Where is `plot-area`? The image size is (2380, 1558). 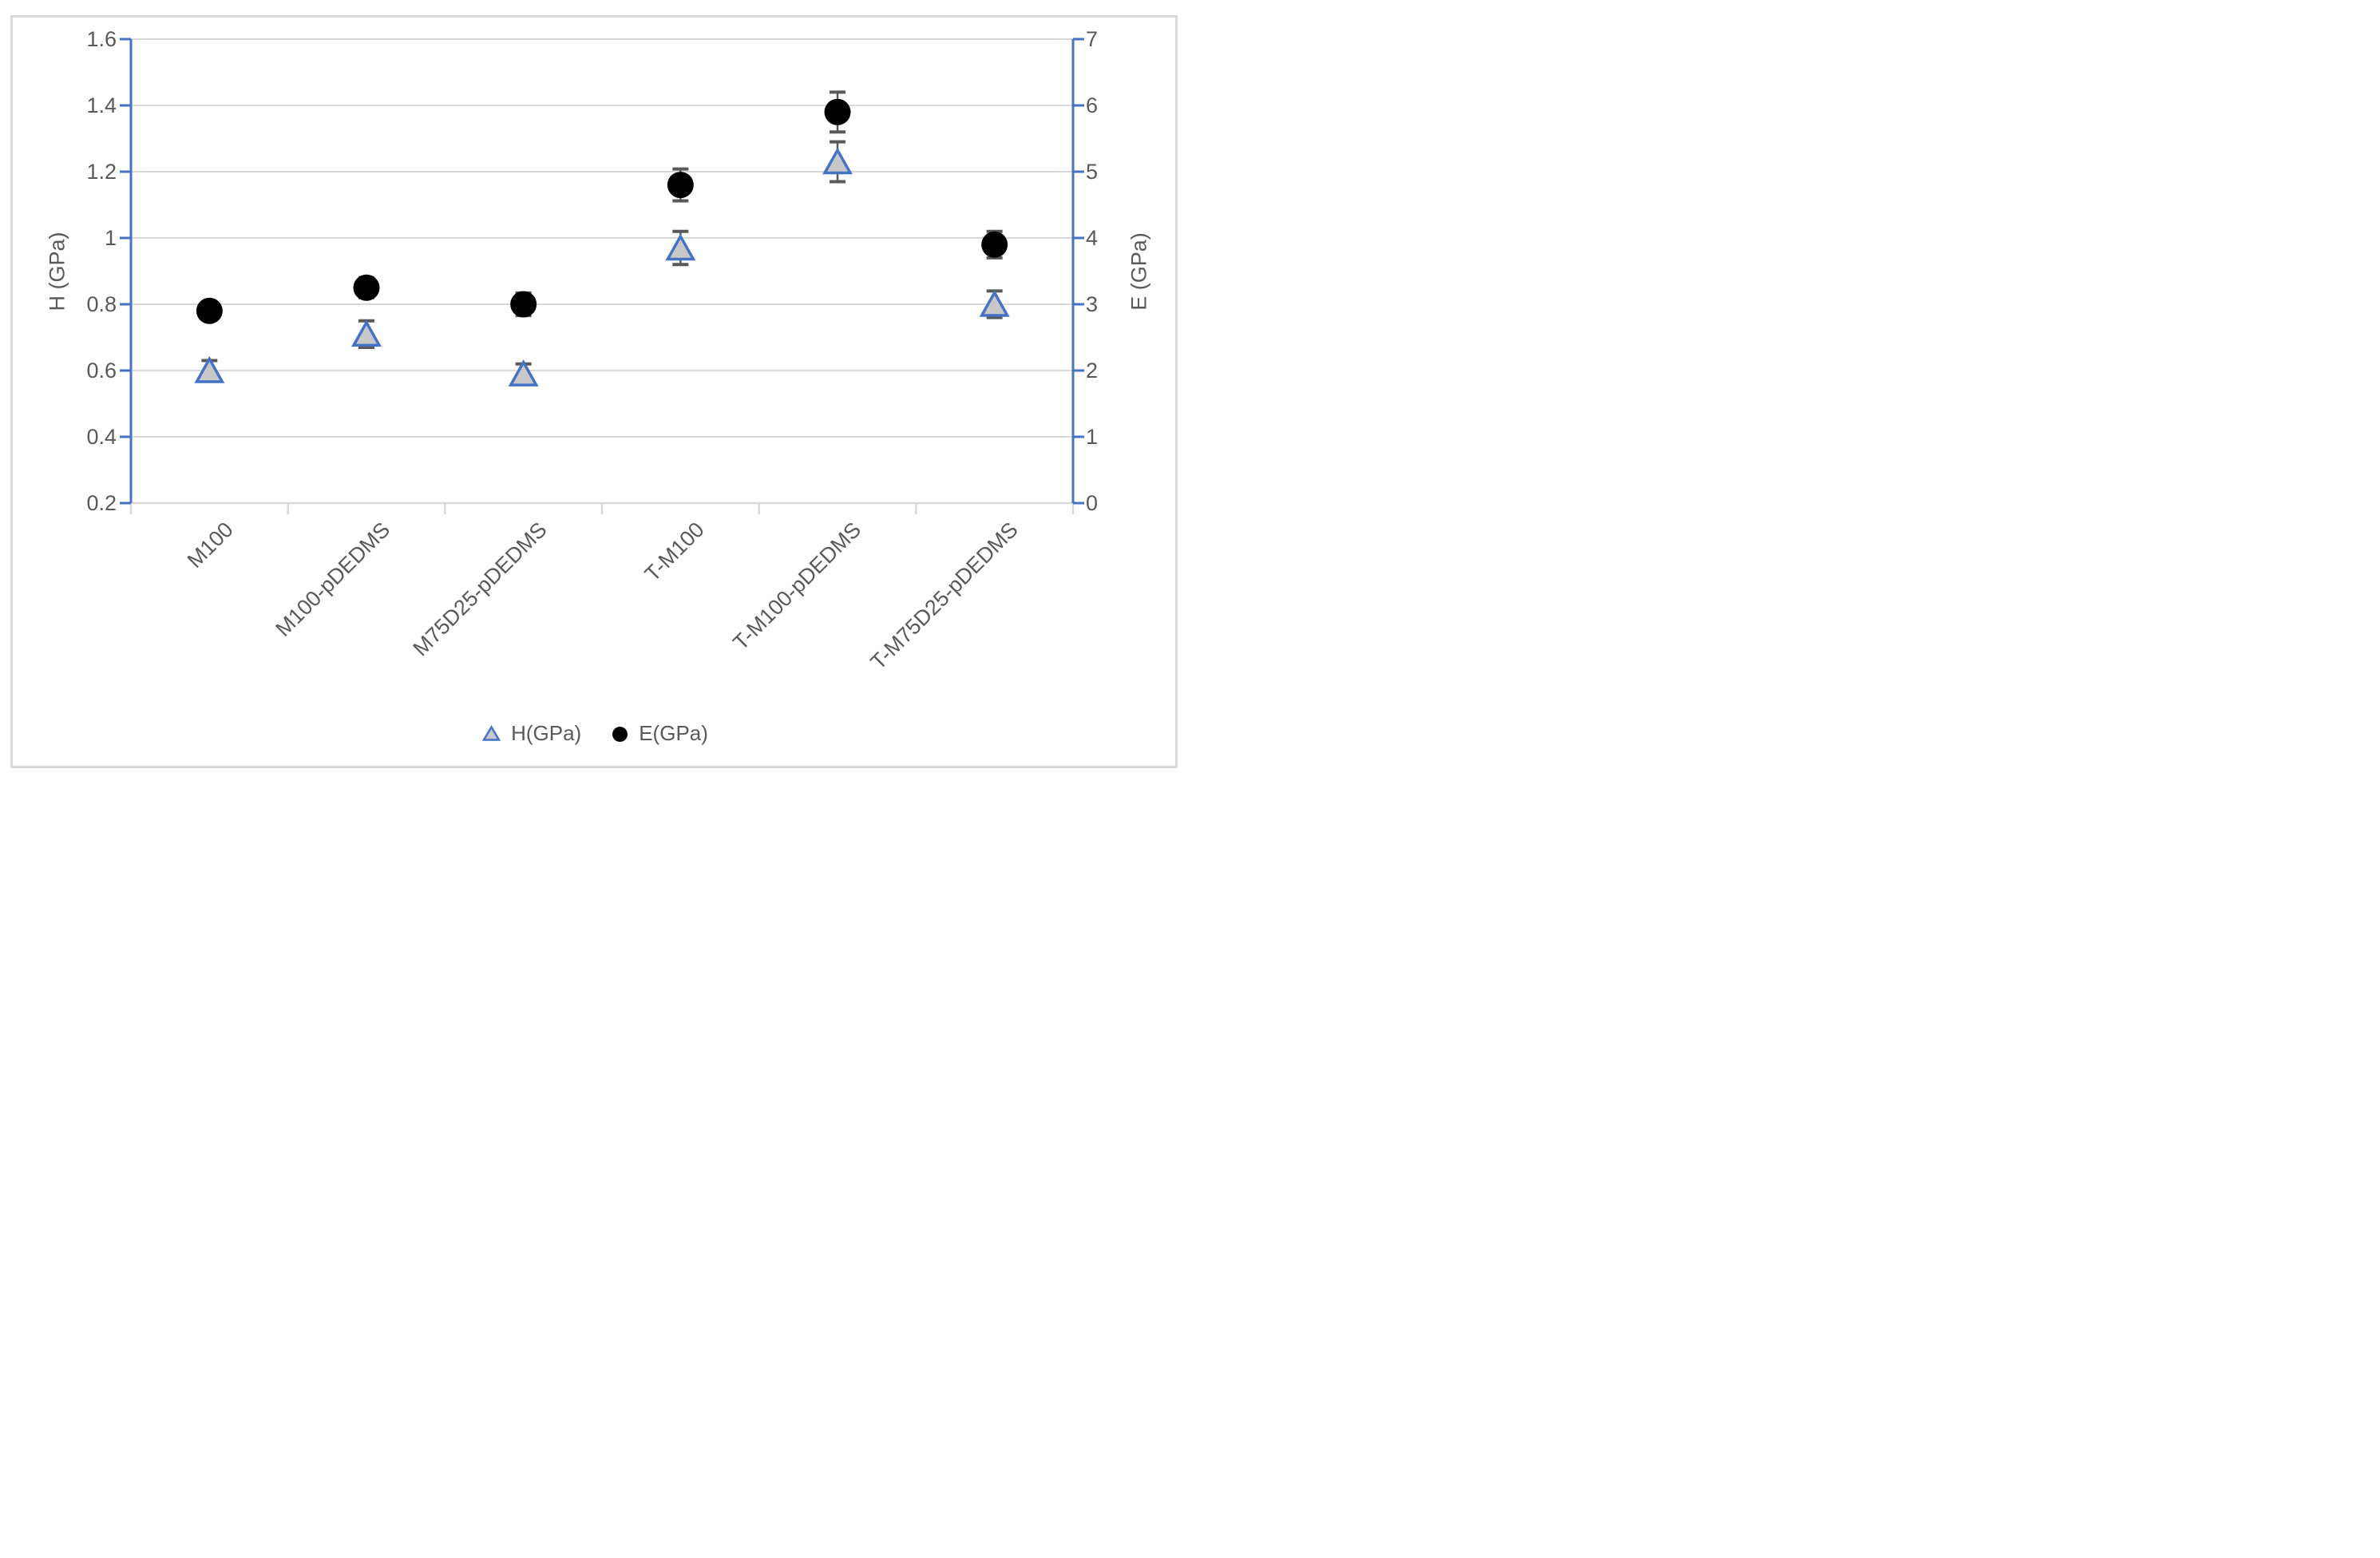 plot-area is located at coordinates (602, 276).